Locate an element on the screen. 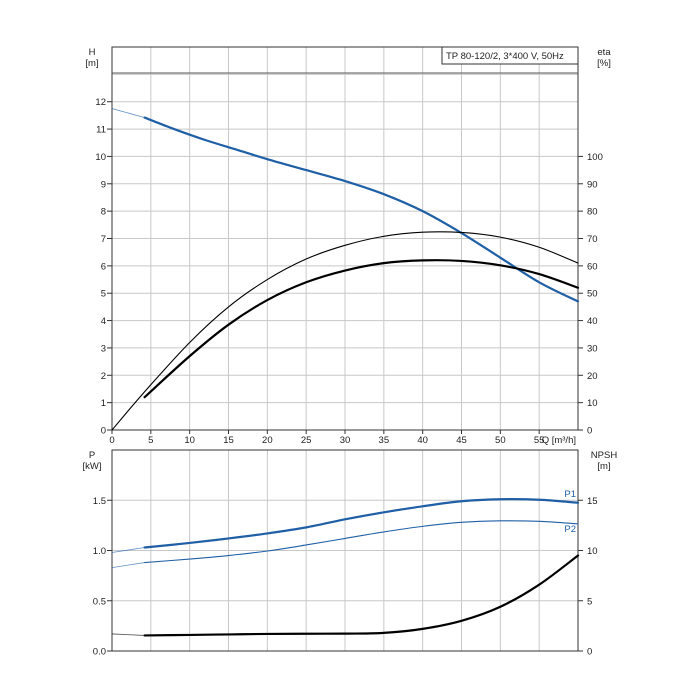  left-tick-label: 0 is located at coordinates (103, 431).